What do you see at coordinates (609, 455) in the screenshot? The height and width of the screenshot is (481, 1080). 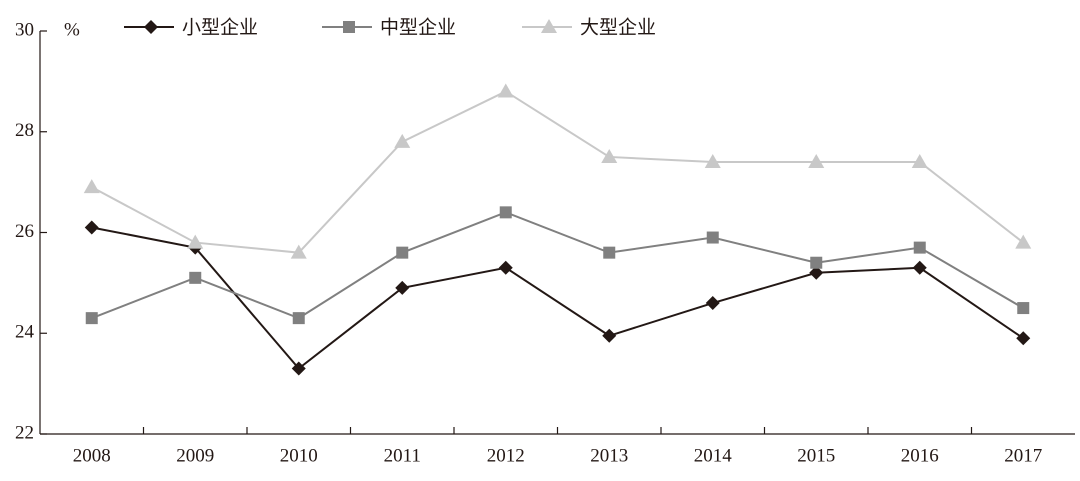 I see `x-tick-label: 2013` at bounding box center [609, 455].